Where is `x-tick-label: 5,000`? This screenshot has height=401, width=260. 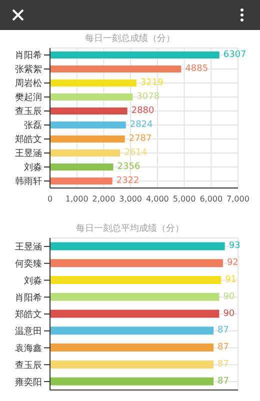 x-tick-label: 5,000 is located at coordinates (184, 199).